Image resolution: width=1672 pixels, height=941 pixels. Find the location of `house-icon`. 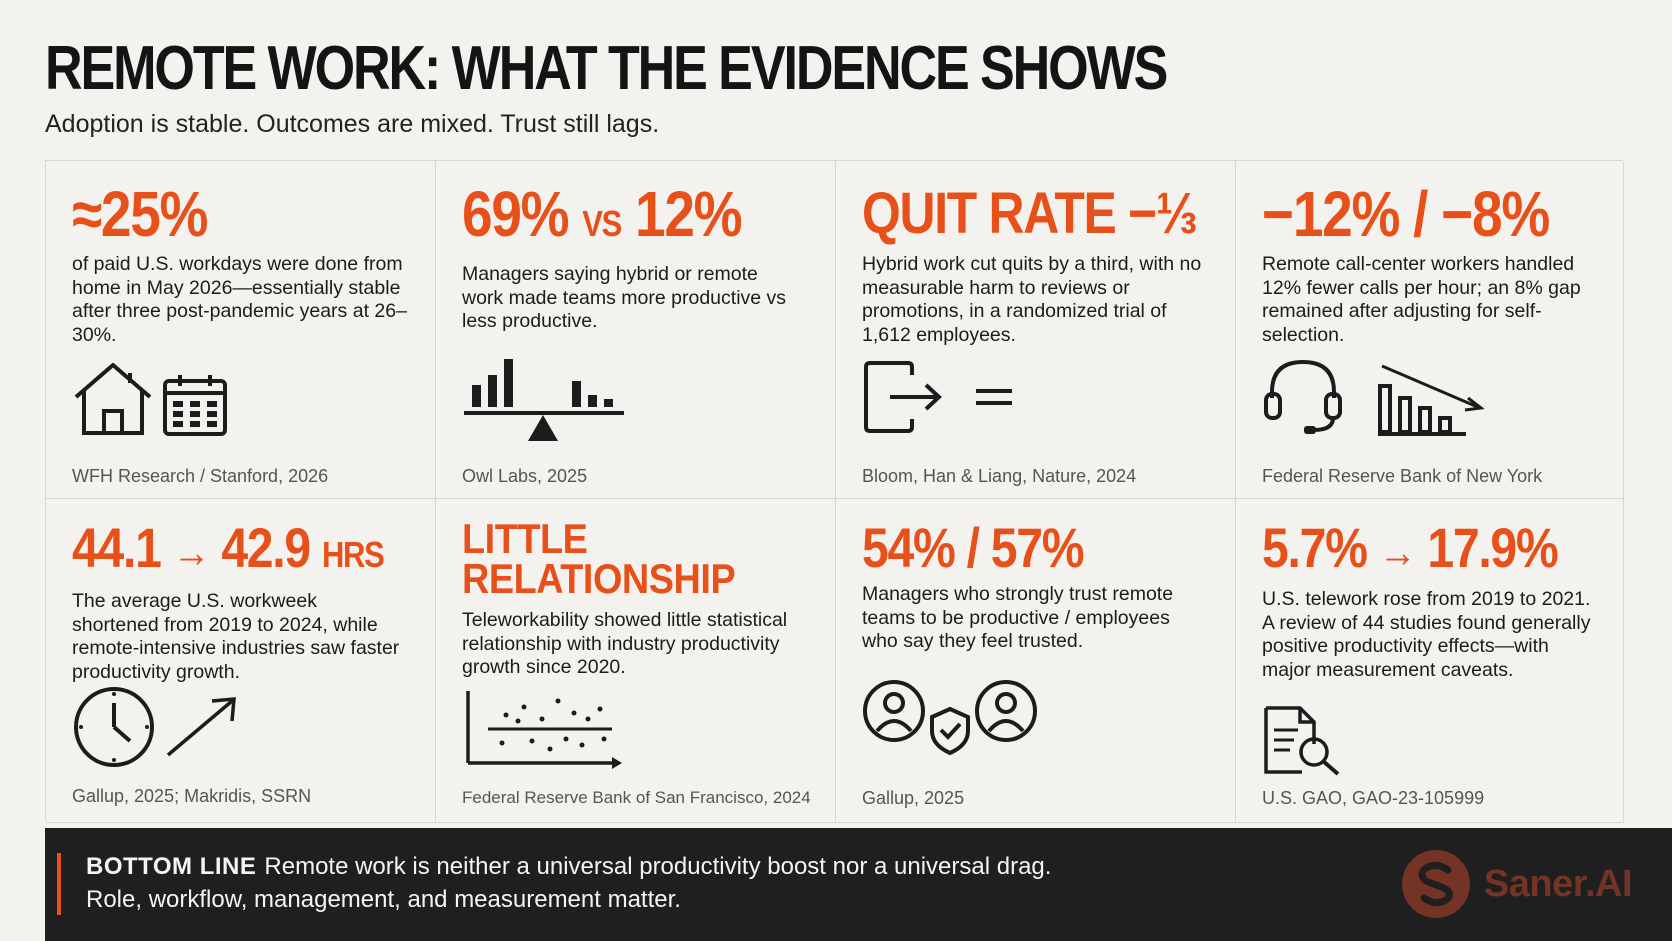

house-icon is located at coordinates (113, 399).